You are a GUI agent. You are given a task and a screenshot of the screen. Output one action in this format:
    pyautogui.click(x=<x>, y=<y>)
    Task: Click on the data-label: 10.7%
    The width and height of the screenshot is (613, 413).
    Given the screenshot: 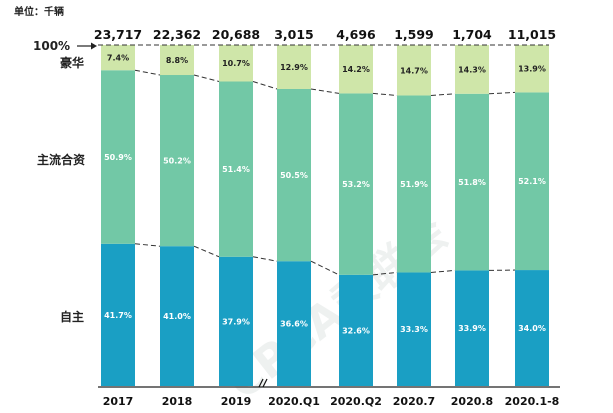 What is the action you would take?
    pyautogui.click(x=236, y=63)
    